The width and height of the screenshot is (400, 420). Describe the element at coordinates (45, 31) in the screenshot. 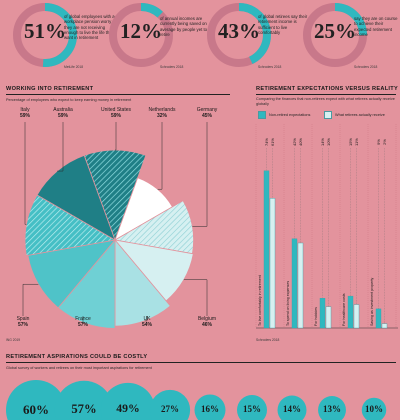

I see `stat-percent: 51%` at that location.